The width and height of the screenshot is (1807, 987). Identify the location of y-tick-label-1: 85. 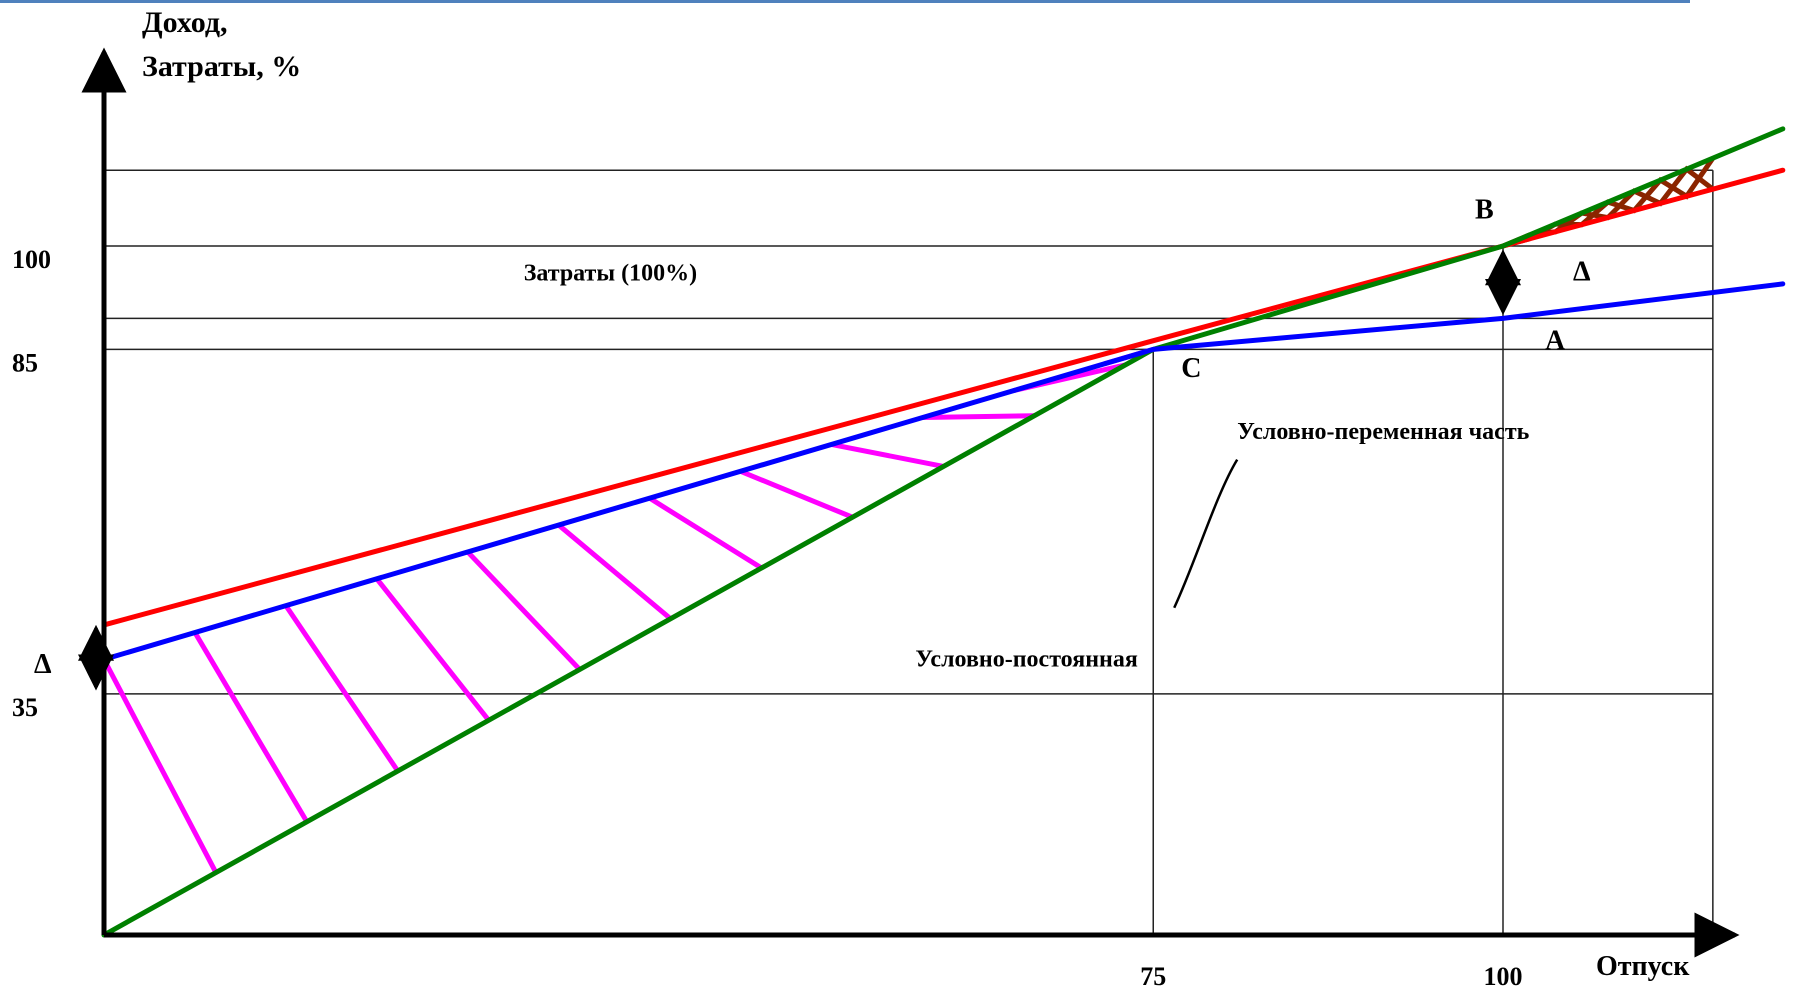
(25, 362).